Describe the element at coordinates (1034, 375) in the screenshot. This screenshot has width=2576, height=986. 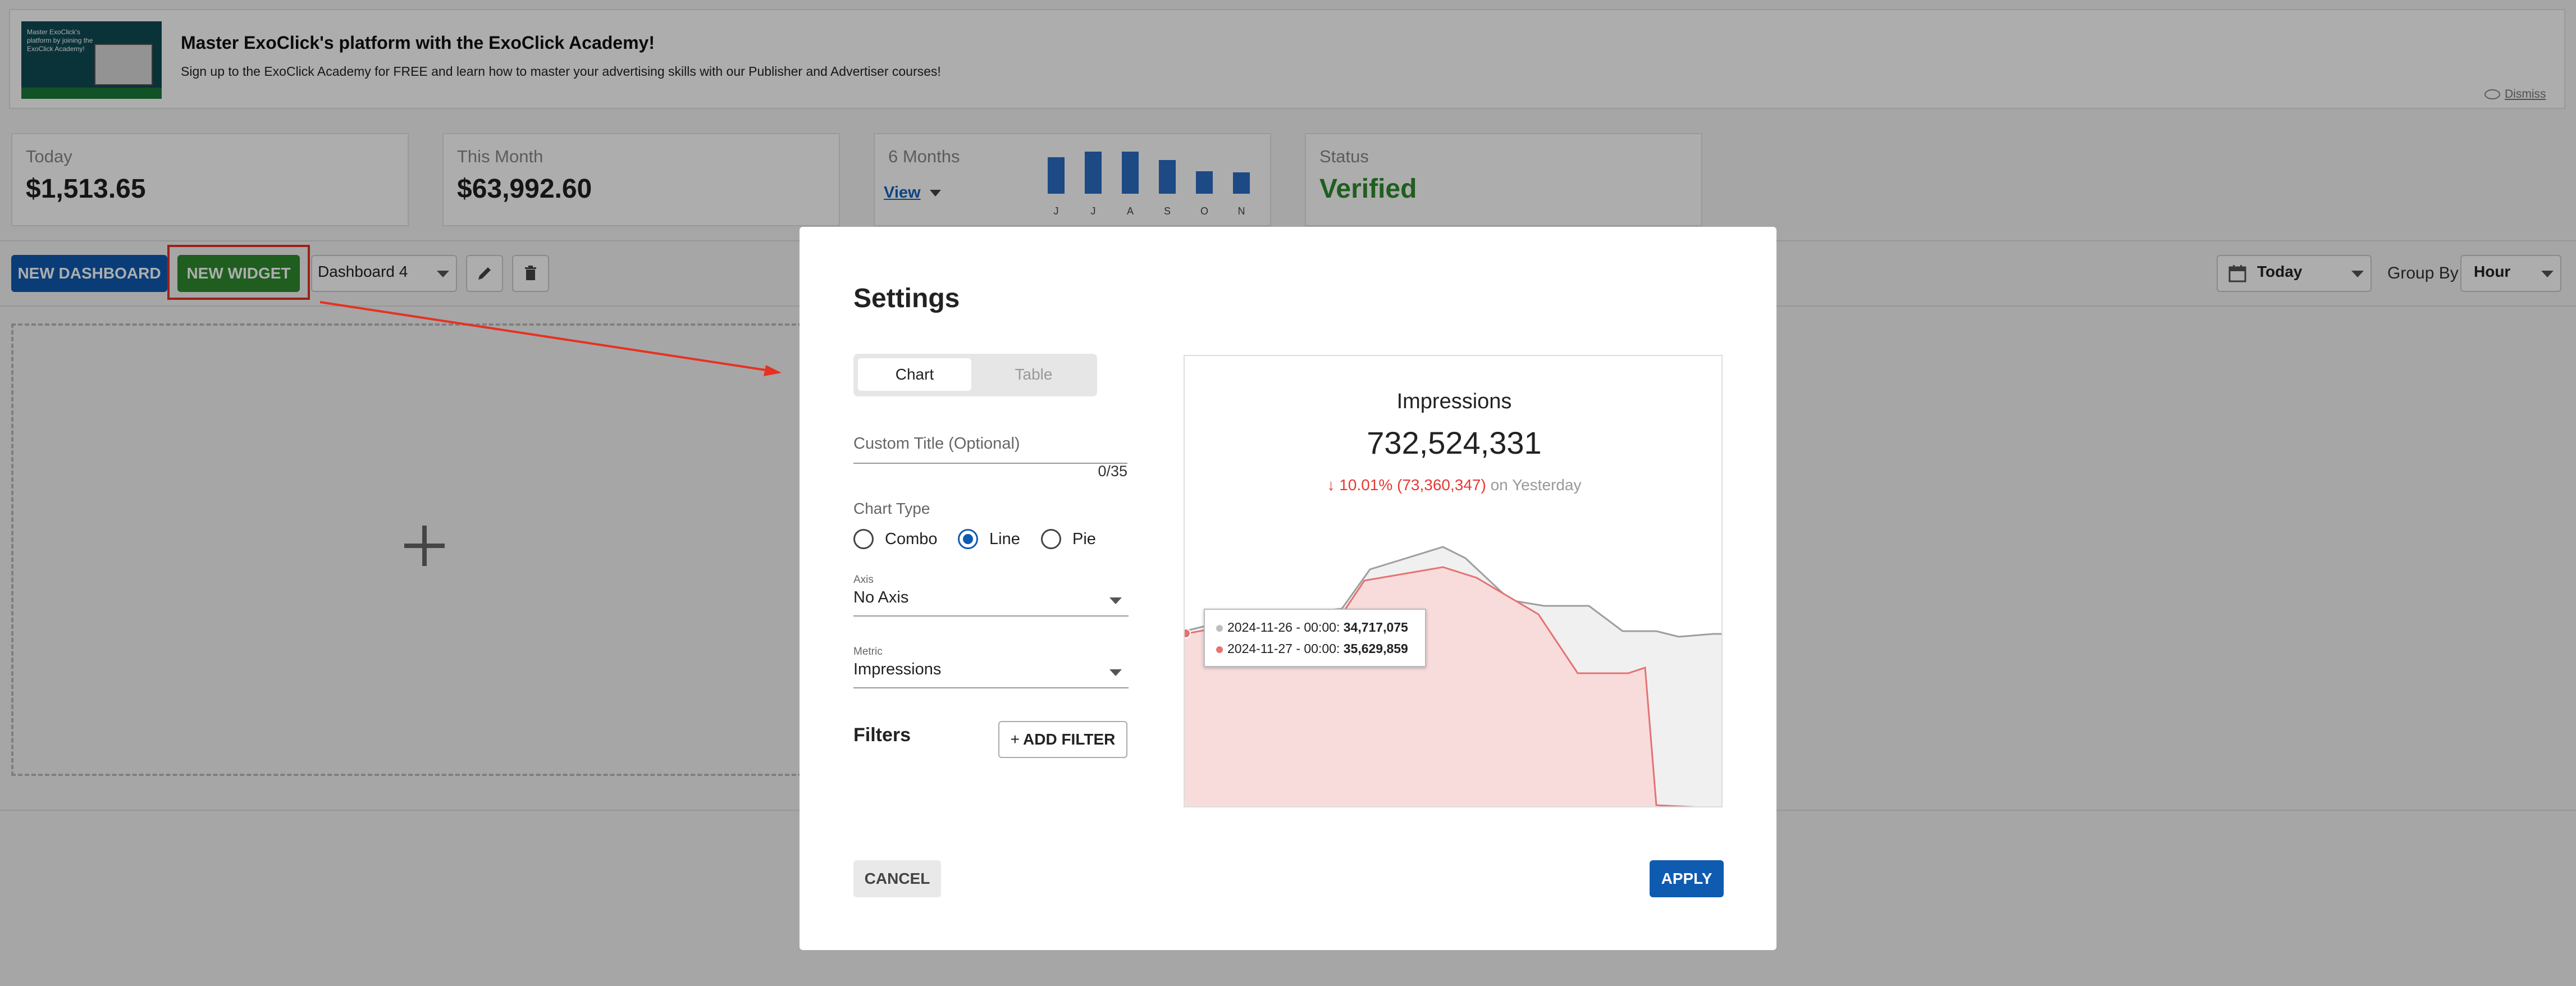
I see `tab-table: Table` at that location.